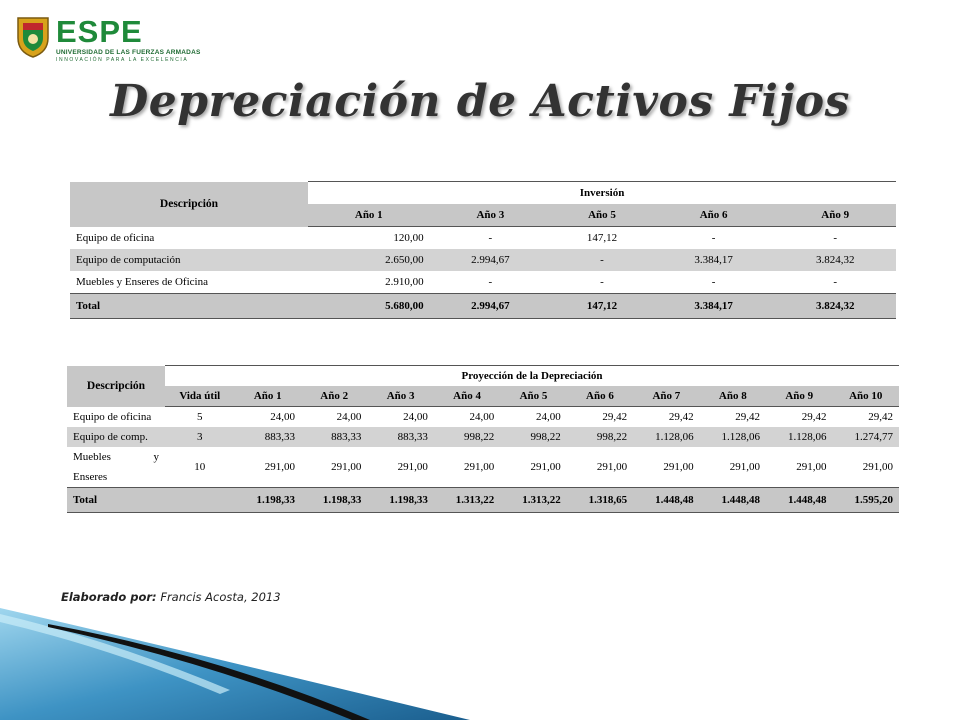 The height and width of the screenshot is (720, 960). I want to click on investment-group-header: Inversión, so click(602, 192).